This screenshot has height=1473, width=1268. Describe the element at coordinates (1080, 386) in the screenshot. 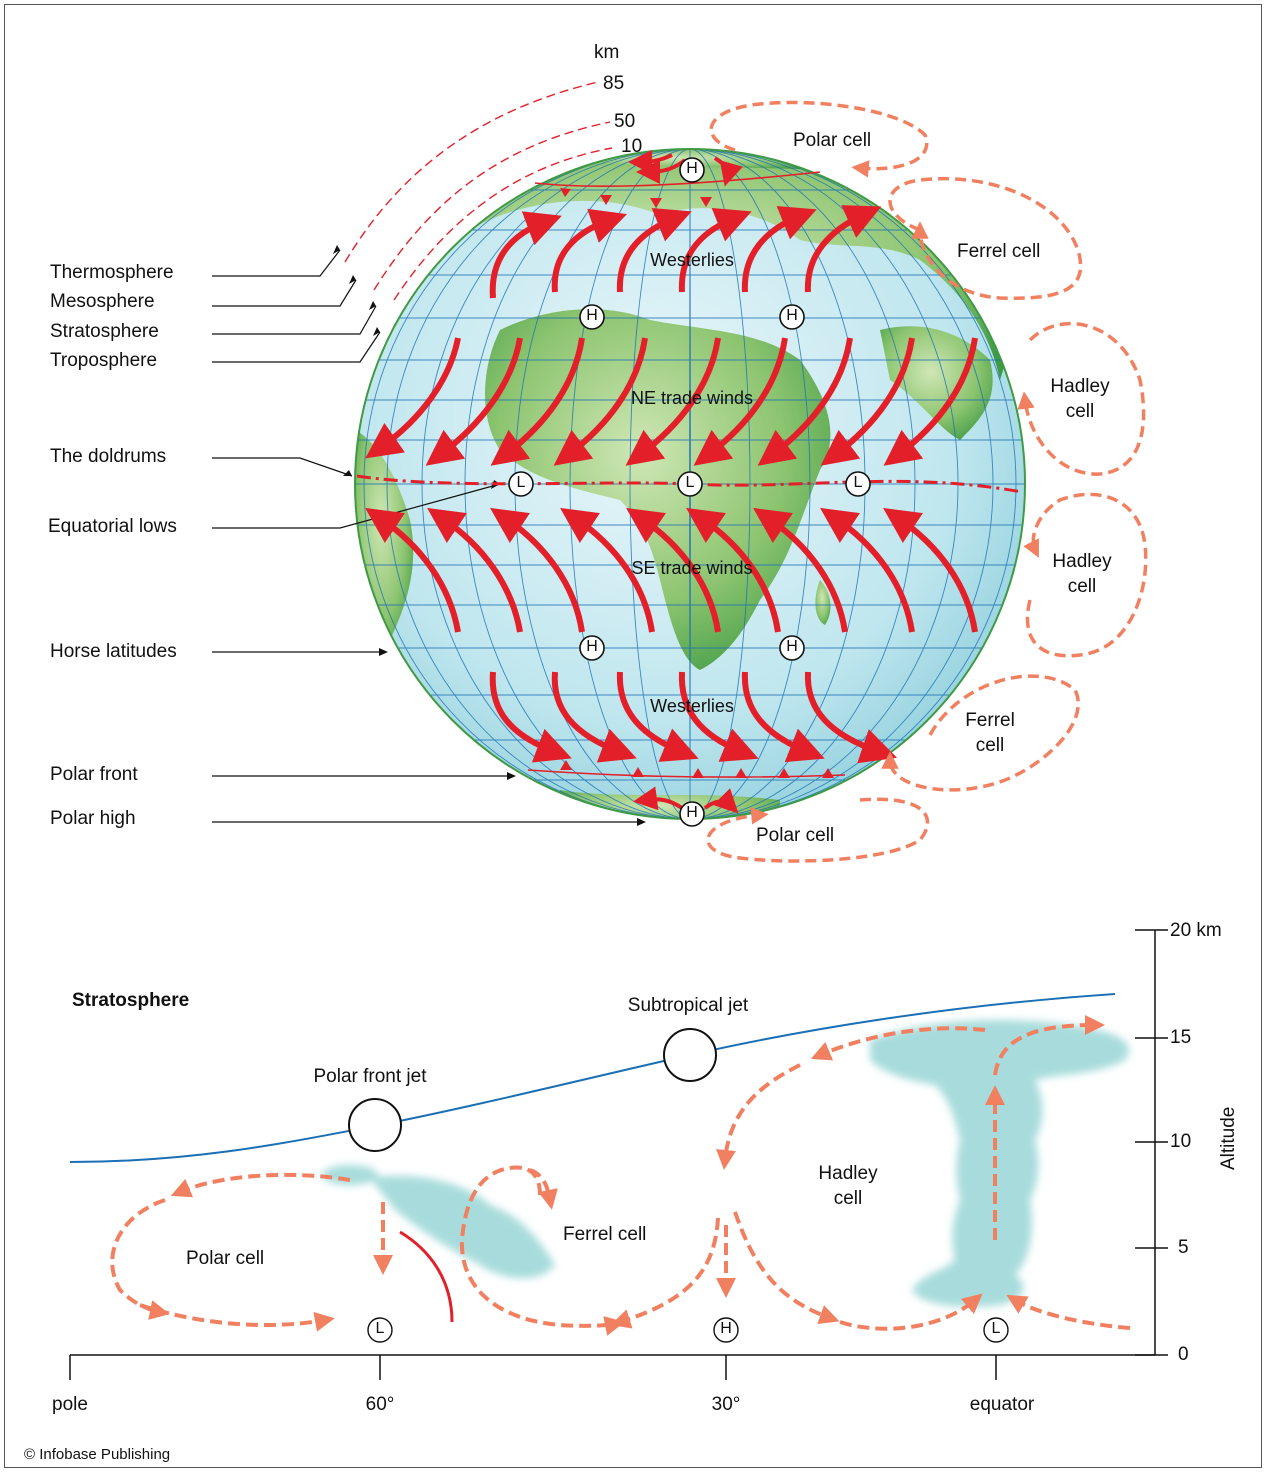

I see `hadley-top-line1: Hadley` at that location.